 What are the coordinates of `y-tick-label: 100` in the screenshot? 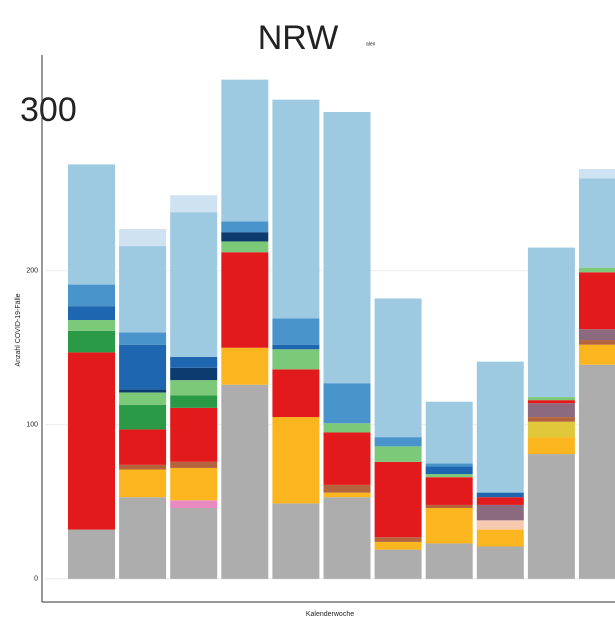 It's located at (32, 425).